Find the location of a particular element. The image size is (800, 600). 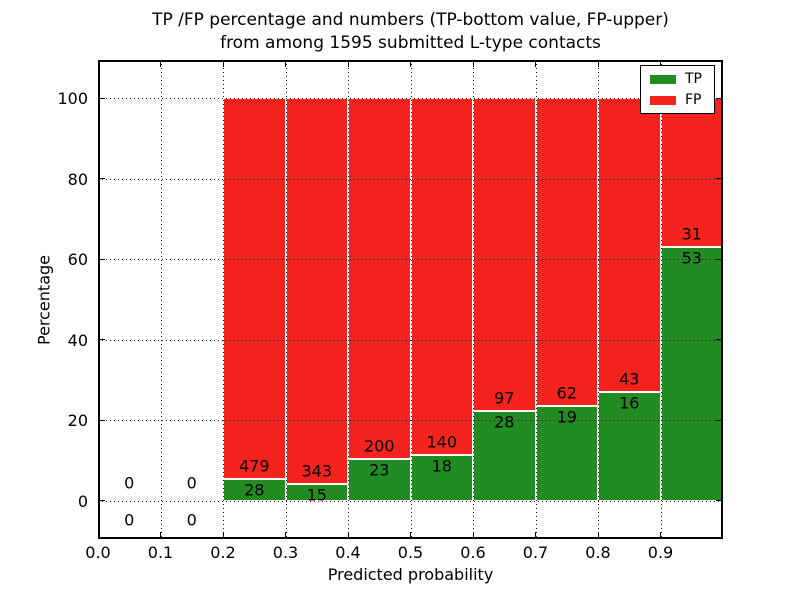

y-tick-label: 40 is located at coordinates (77, 340).